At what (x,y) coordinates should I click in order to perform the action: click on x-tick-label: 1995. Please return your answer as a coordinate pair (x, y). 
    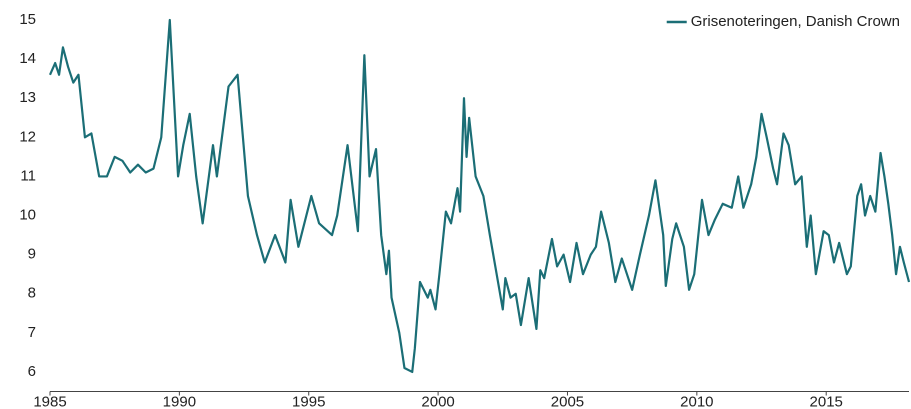
    Looking at the image, I should click on (308, 401).